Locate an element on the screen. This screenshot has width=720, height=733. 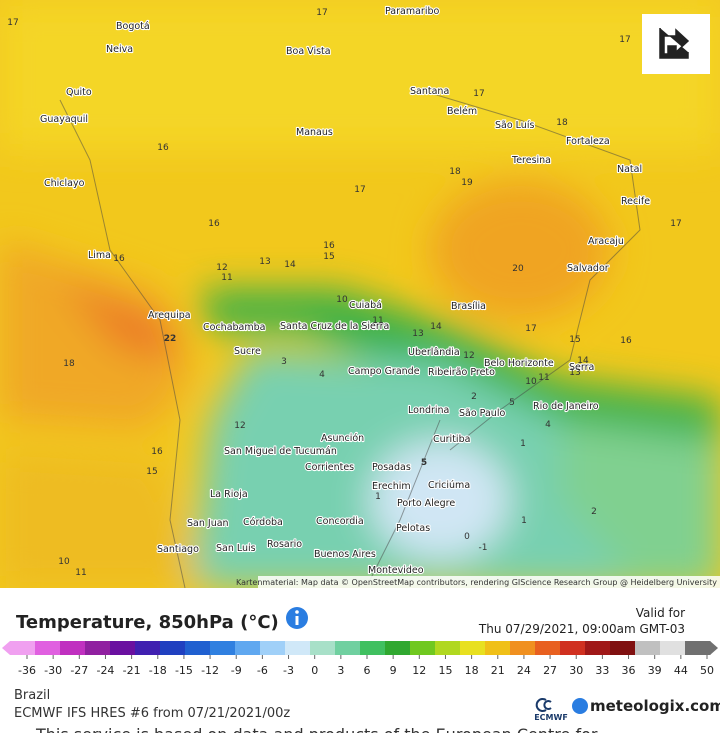
city-label: Buenos Aires is located at coordinates (345, 554).